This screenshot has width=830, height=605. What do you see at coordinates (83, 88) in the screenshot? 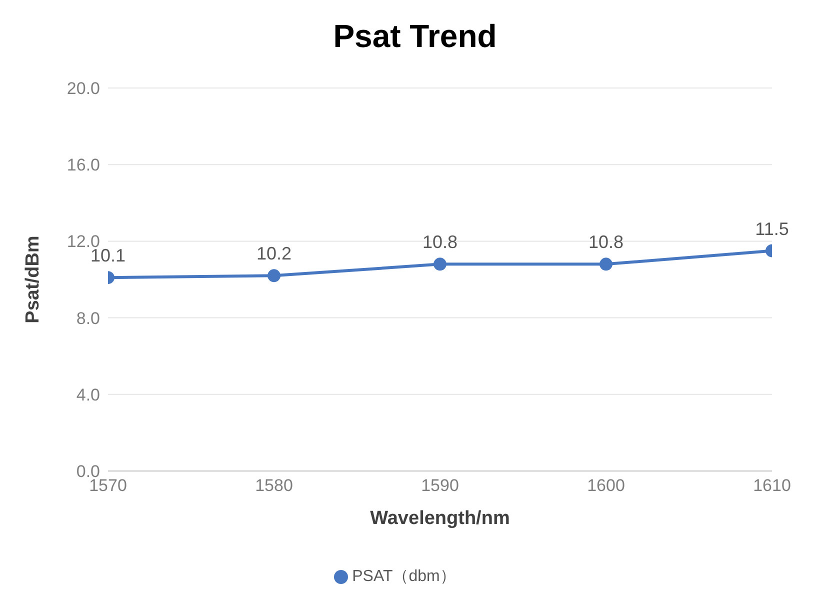
I see `y-tick-label: 20.0` at bounding box center [83, 88].